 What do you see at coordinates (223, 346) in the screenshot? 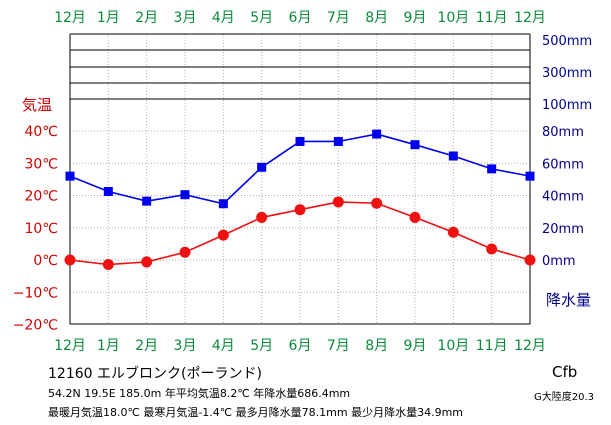
I see `bottom-month-label: 4月` at bounding box center [223, 346].